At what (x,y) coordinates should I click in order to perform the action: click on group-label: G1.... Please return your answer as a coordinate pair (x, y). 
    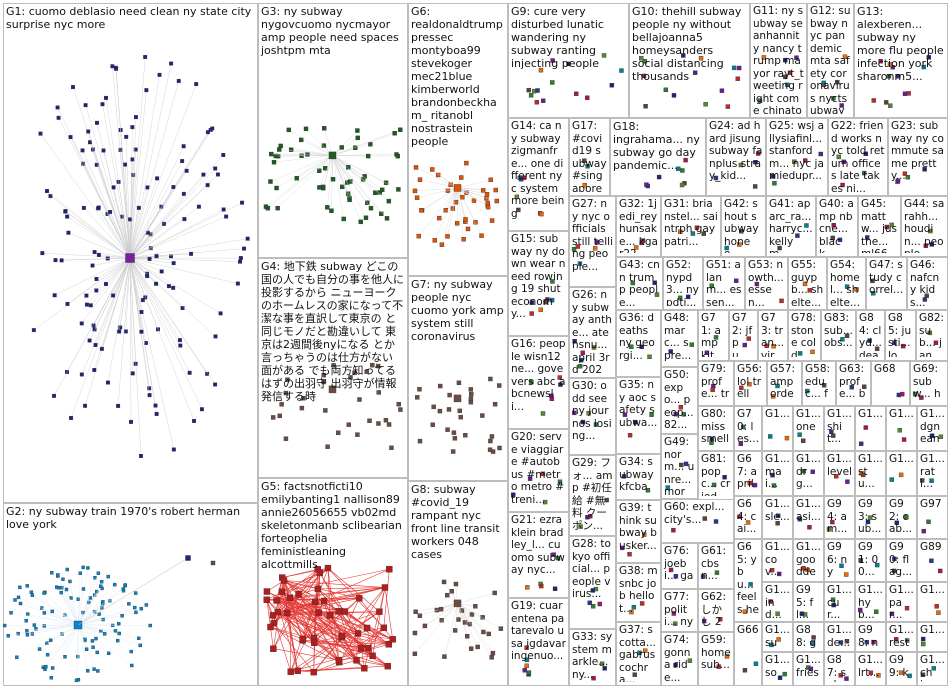
    Looking at the image, I should click on (777, 414).